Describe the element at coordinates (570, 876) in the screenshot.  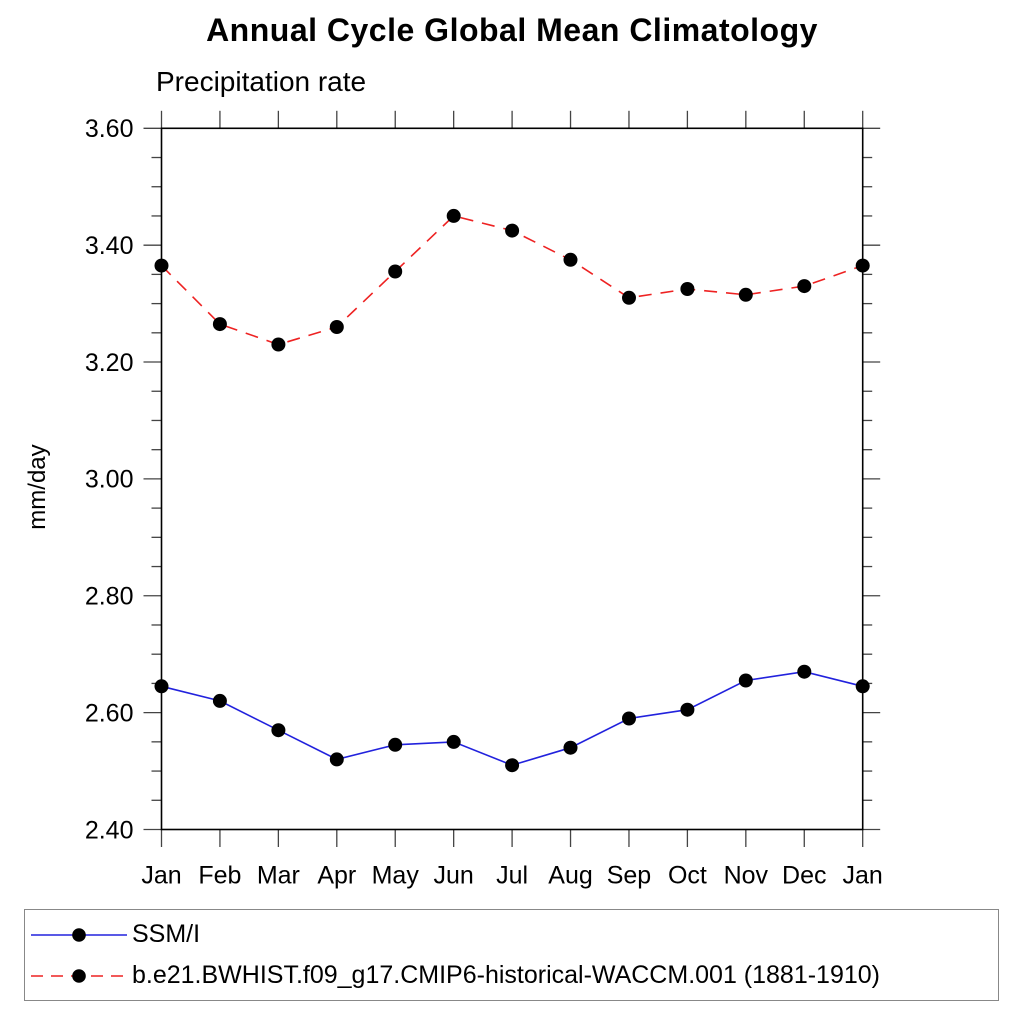
I see `x-tick-label: Aug` at that location.